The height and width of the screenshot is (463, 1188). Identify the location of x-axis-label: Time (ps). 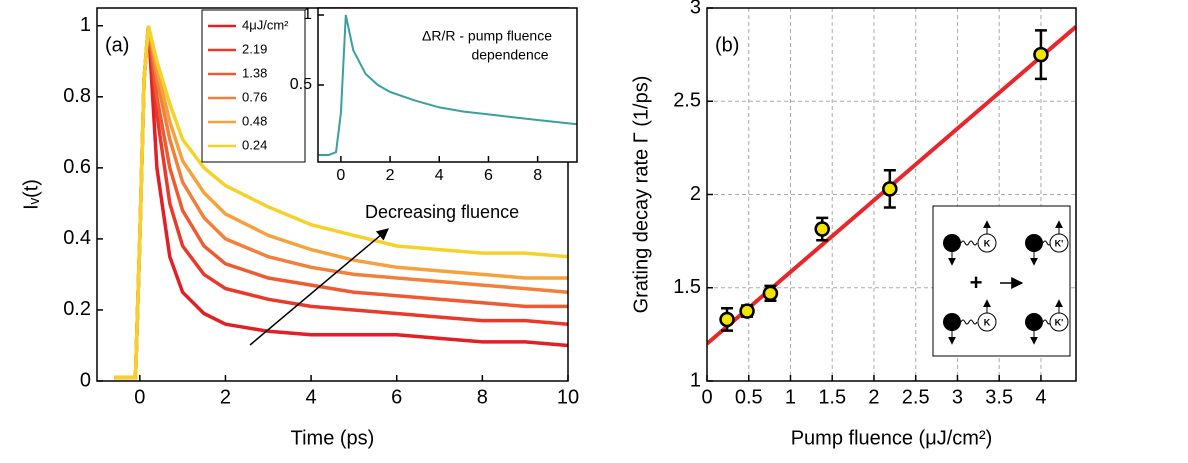
(333, 438).